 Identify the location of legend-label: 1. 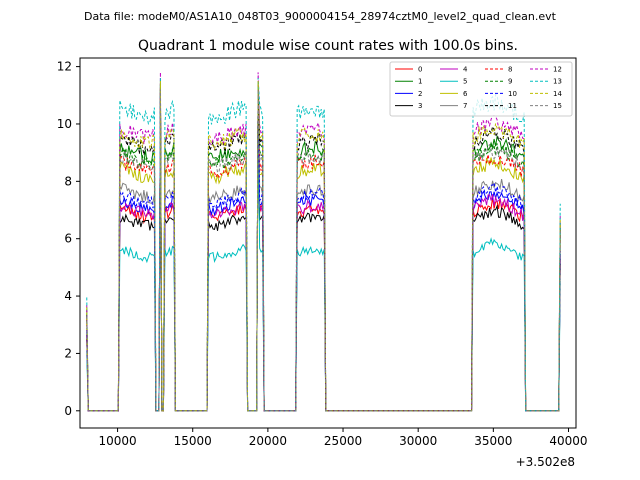
(420, 82).